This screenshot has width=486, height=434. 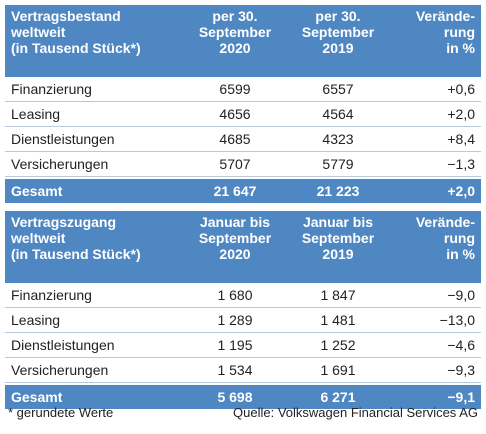 What do you see at coordinates (235, 164) in the screenshot?
I see `cell: 5707` at bounding box center [235, 164].